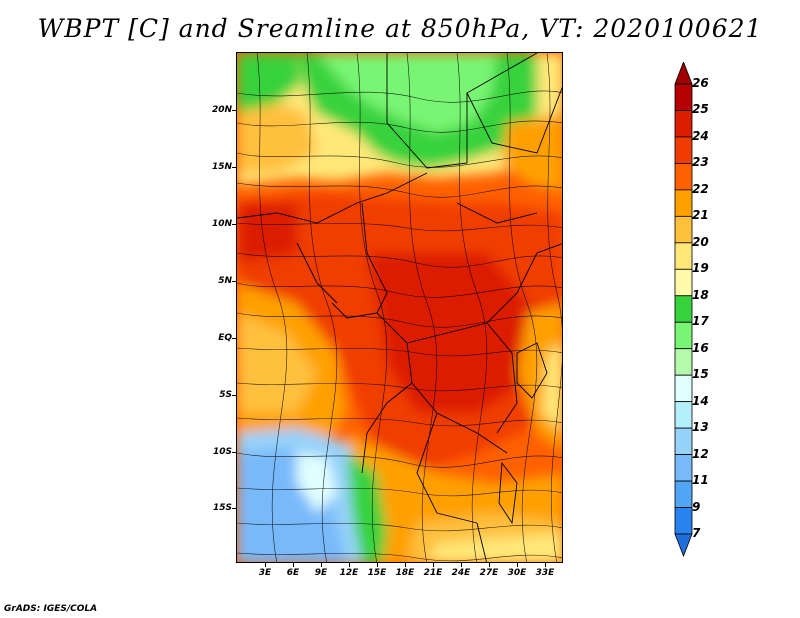 The height and width of the screenshot is (618, 800). What do you see at coordinates (225, 281) in the screenshot?
I see `lat-label-5n: 5N` at bounding box center [225, 281].